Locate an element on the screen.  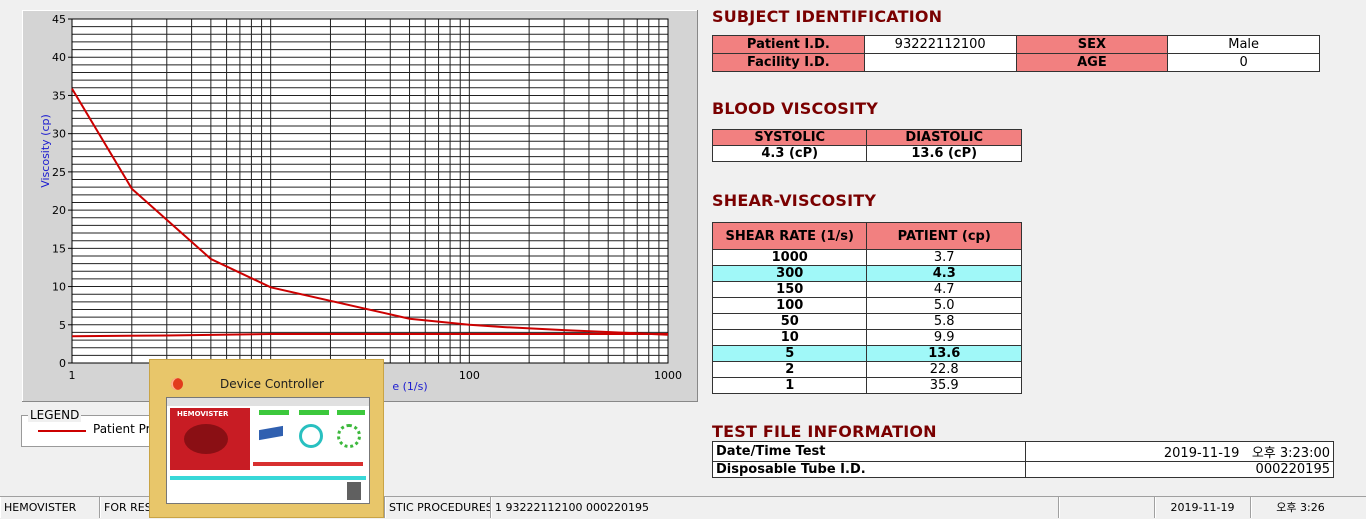
x-tick-label: 1 is located at coordinates (72, 375).